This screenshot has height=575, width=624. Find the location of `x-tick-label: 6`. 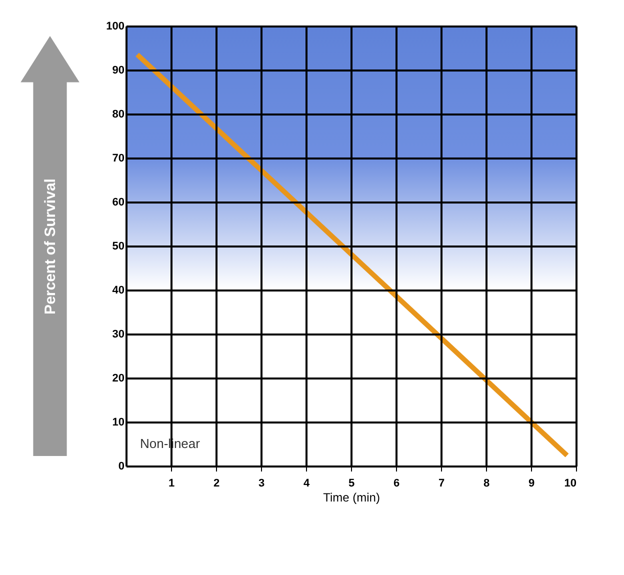

x-tick-label: 6 is located at coordinates (396, 484).